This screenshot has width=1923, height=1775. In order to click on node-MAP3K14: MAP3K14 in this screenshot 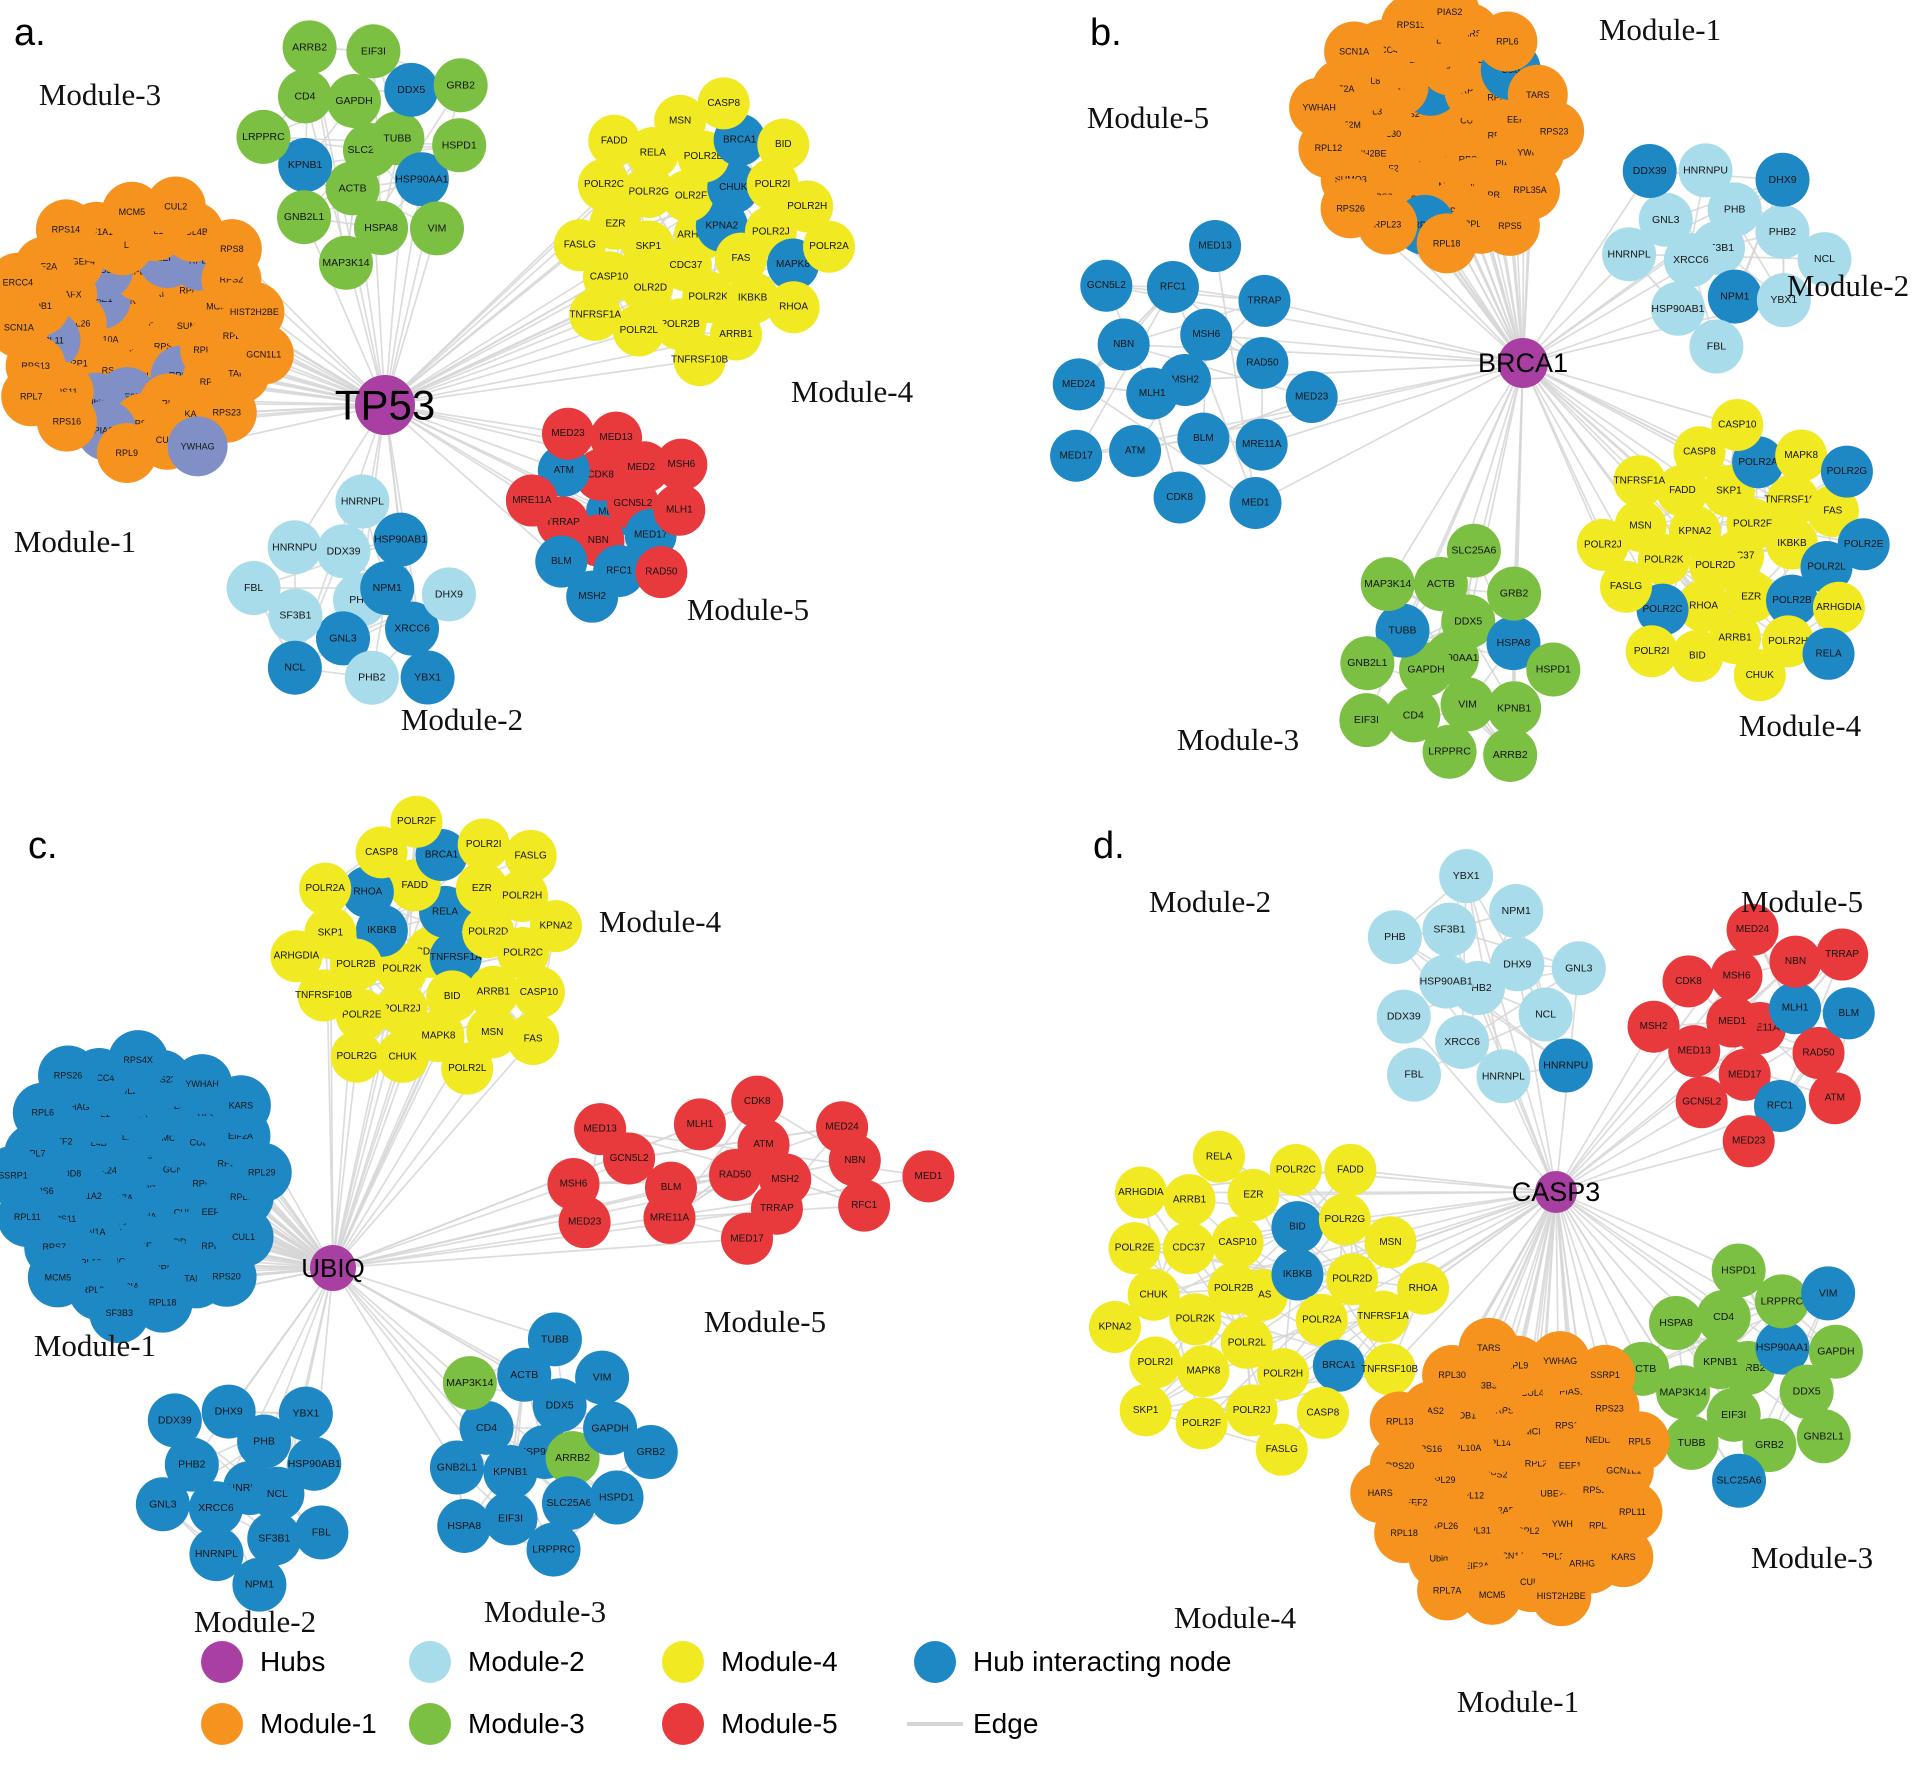, I will do `click(346, 262)`.